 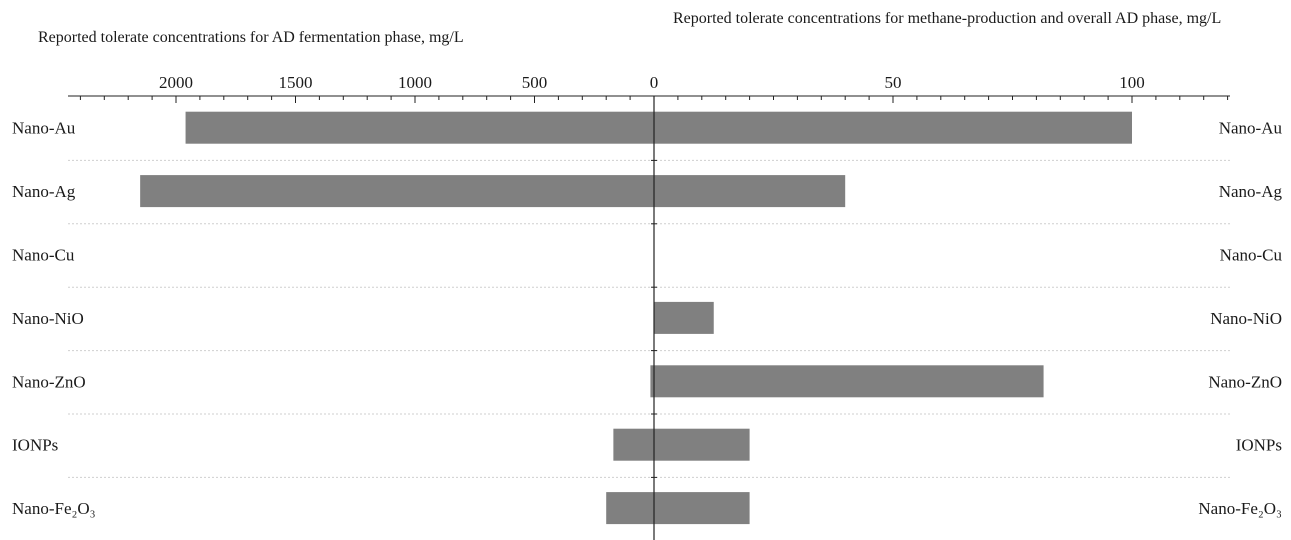 I want to click on category-label-left: Nano-Cu, so click(x=43, y=255).